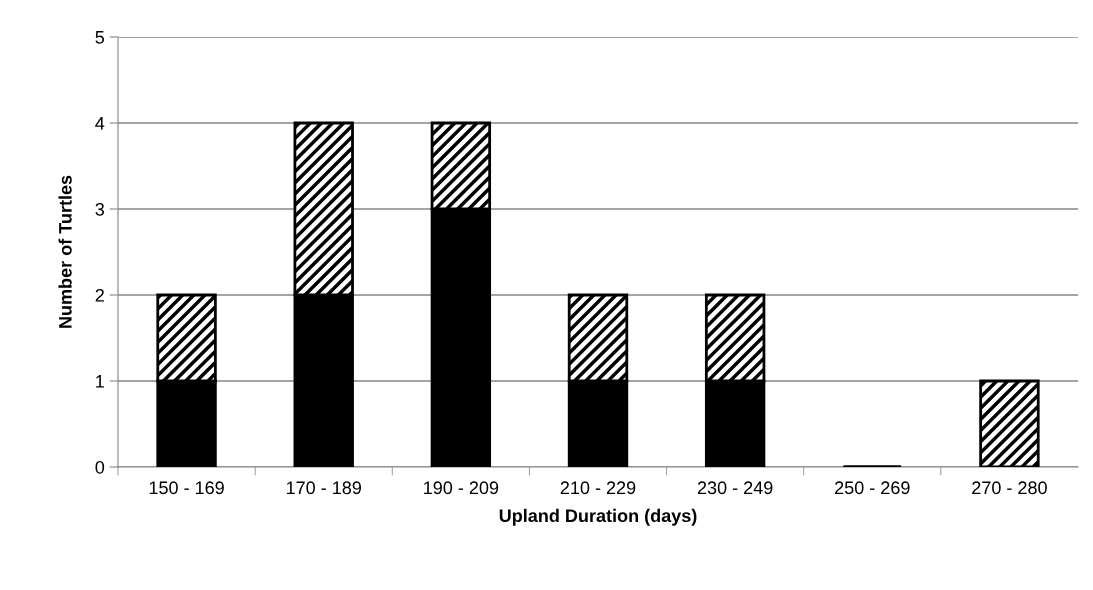 This screenshot has height=590, width=1093. Describe the element at coordinates (872, 488) in the screenshot. I see `x-tick-label: 250 - 269` at that location.